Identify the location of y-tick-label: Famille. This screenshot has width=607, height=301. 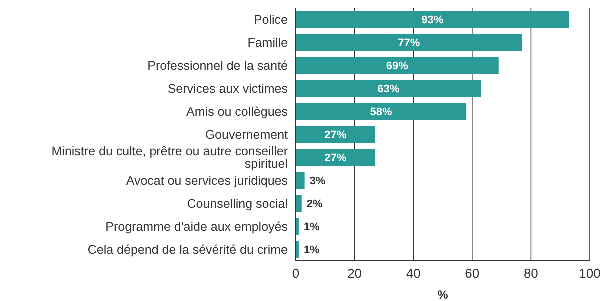
(268, 43).